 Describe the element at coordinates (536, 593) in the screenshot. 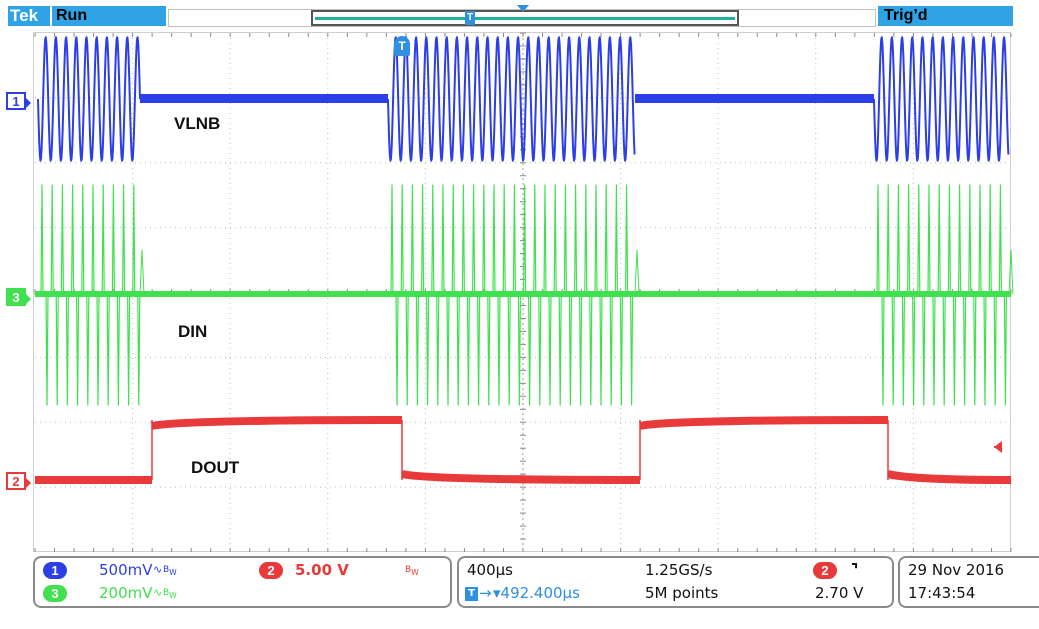

I see `horizontal-position: ▾492.400µs` at that location.